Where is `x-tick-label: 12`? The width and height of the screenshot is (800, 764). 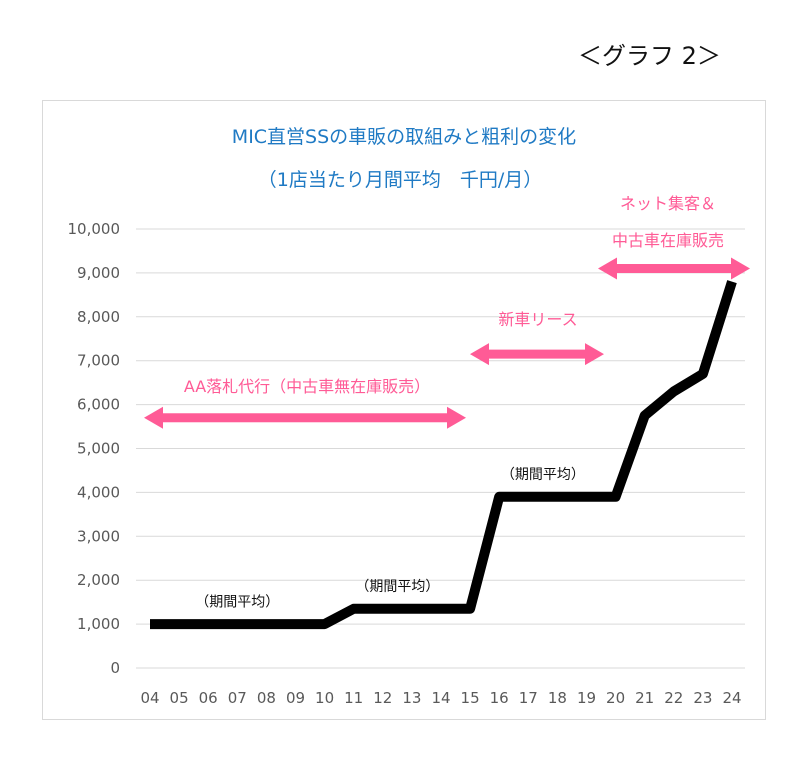
x-tick-label: 12 is located at coordinates (382, 698).